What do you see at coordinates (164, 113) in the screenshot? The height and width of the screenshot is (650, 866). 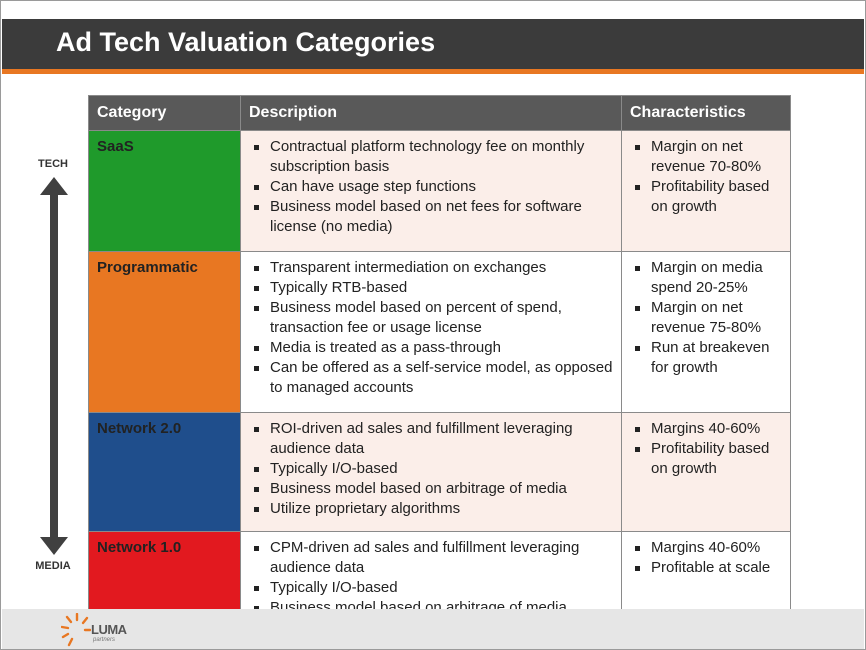 I see `header-category: Category` at bounding box center [164, 113].